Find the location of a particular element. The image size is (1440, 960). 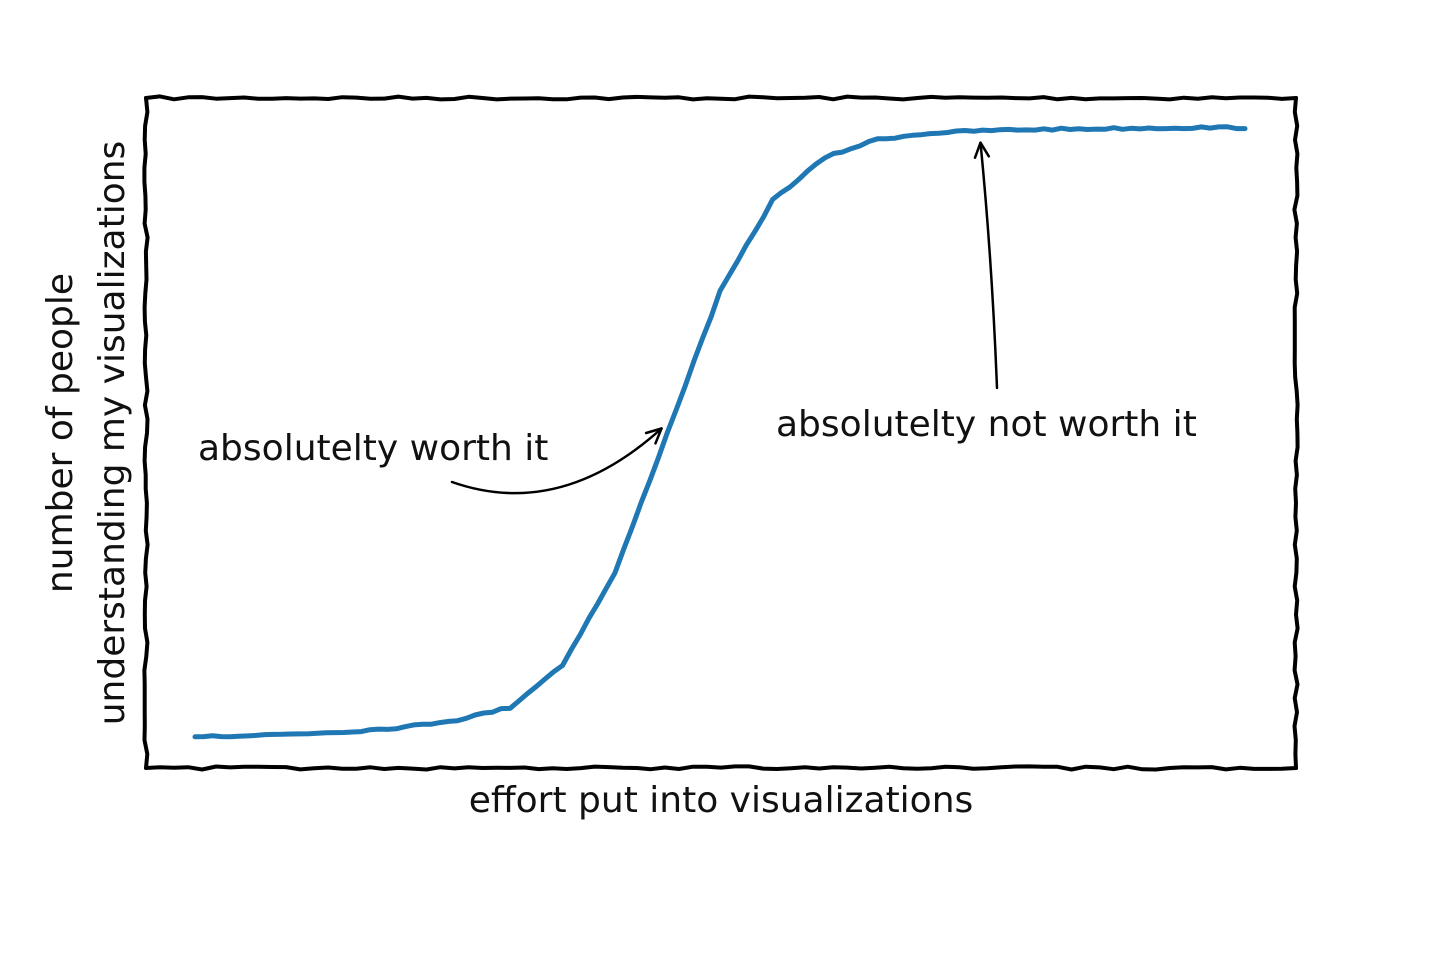

y-axis-label-line-2: understanding my visualizations is located at coordinates (112, 433).